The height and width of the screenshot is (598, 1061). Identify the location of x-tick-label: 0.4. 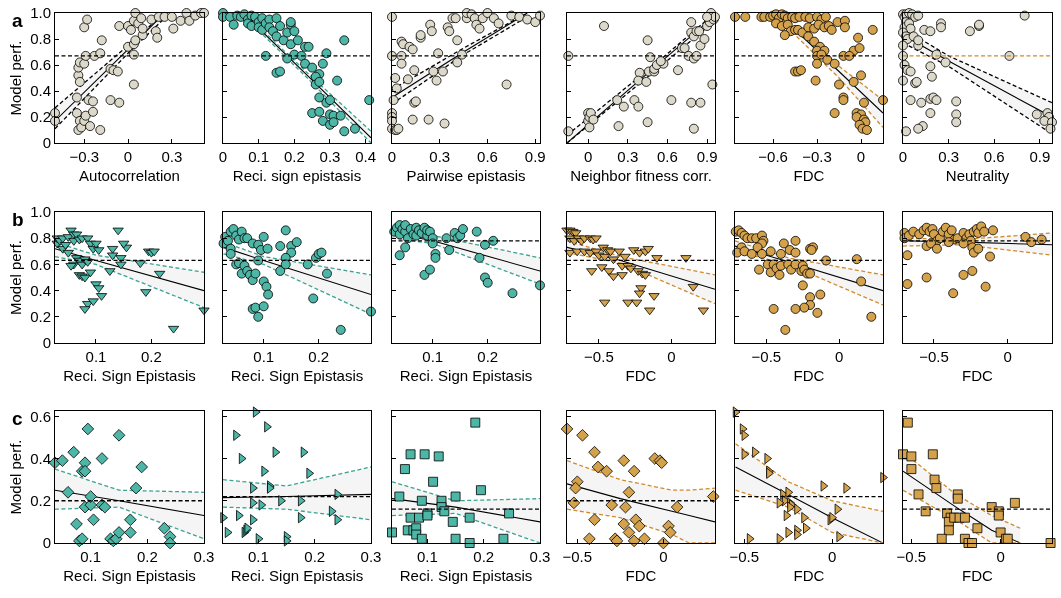
(366, 156).